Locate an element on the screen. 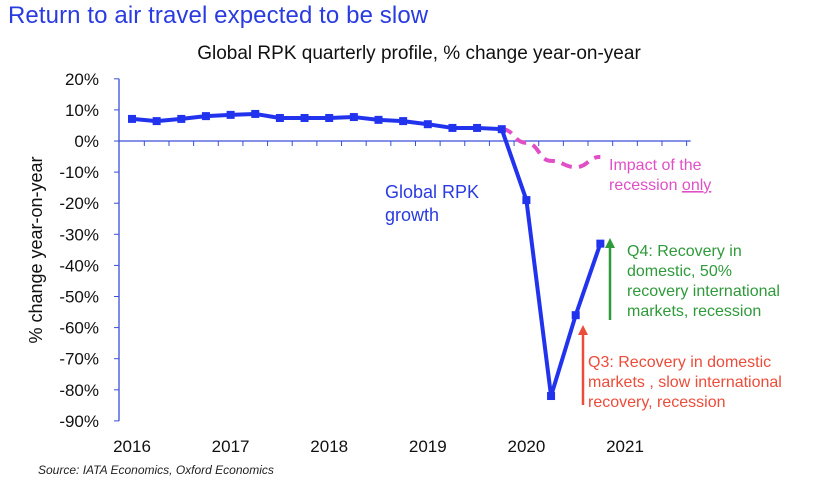 Image resolution: width=816 pixels, height=481 pixels. x-tick-label: 2018 is located at coordinates (329, 446).